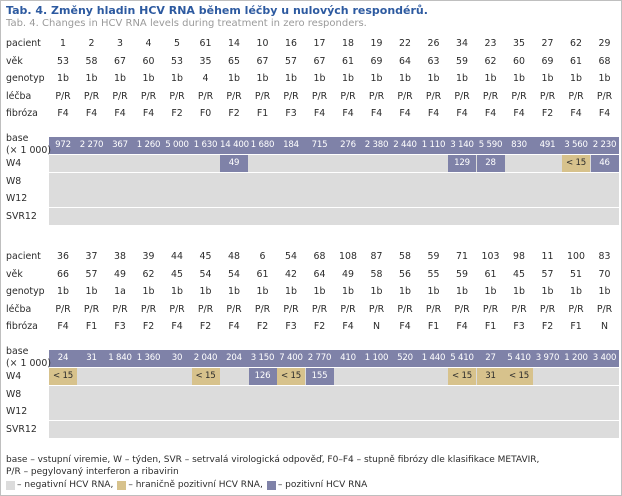 The height and width of the screenshot is (496, 622). What do you see at coordinates (348, 145) in the screenshot?
I see `base-value-cell: 276` at bounding box center [348, 145].